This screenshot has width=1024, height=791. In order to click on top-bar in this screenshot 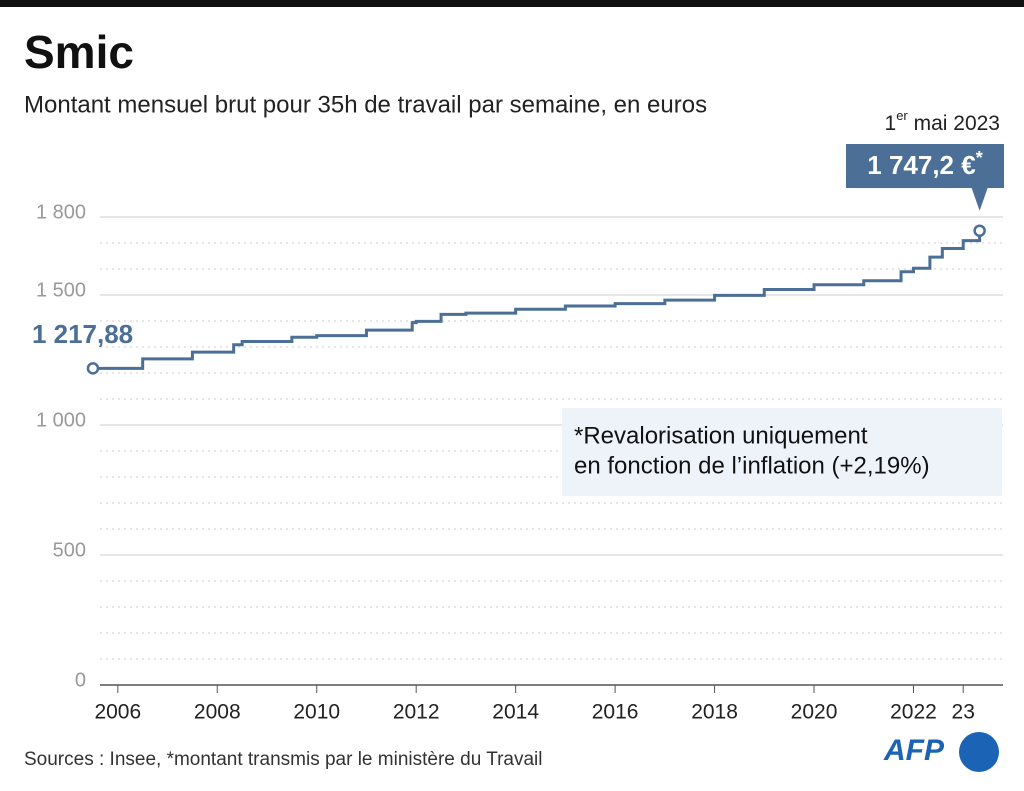, I will do `click(512, 3)`.